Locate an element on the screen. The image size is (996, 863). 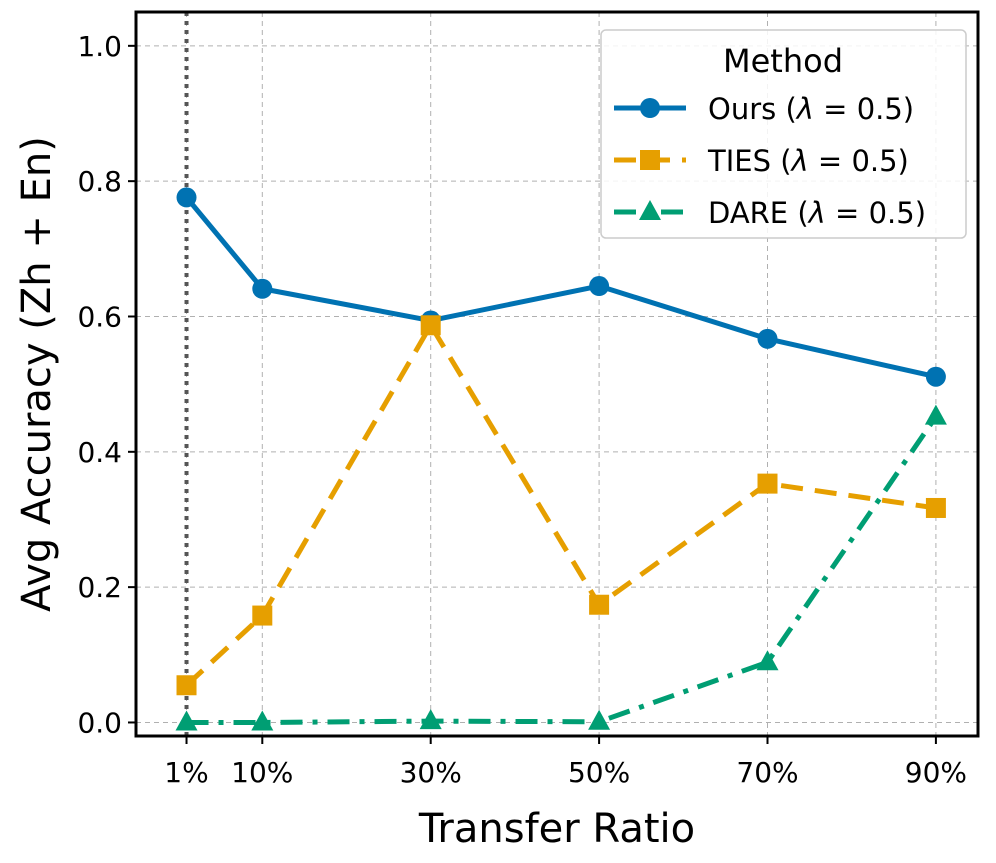
legend-title: Method is located at coordinates (783, 61).